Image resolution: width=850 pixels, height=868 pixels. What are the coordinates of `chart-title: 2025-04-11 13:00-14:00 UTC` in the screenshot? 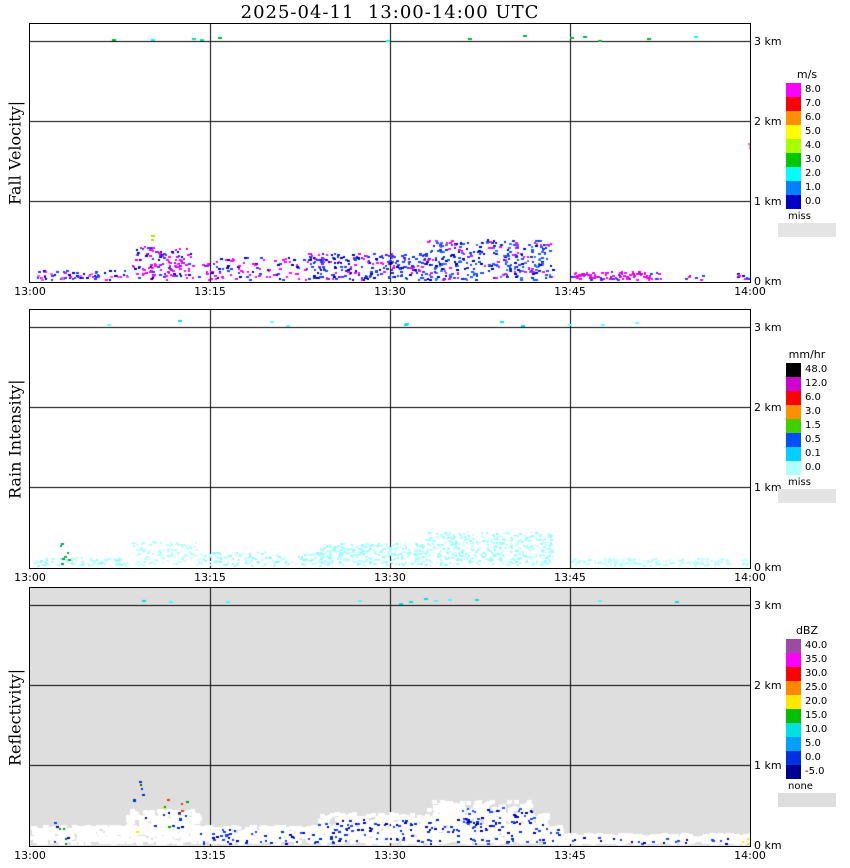 It's located at (390, 12).